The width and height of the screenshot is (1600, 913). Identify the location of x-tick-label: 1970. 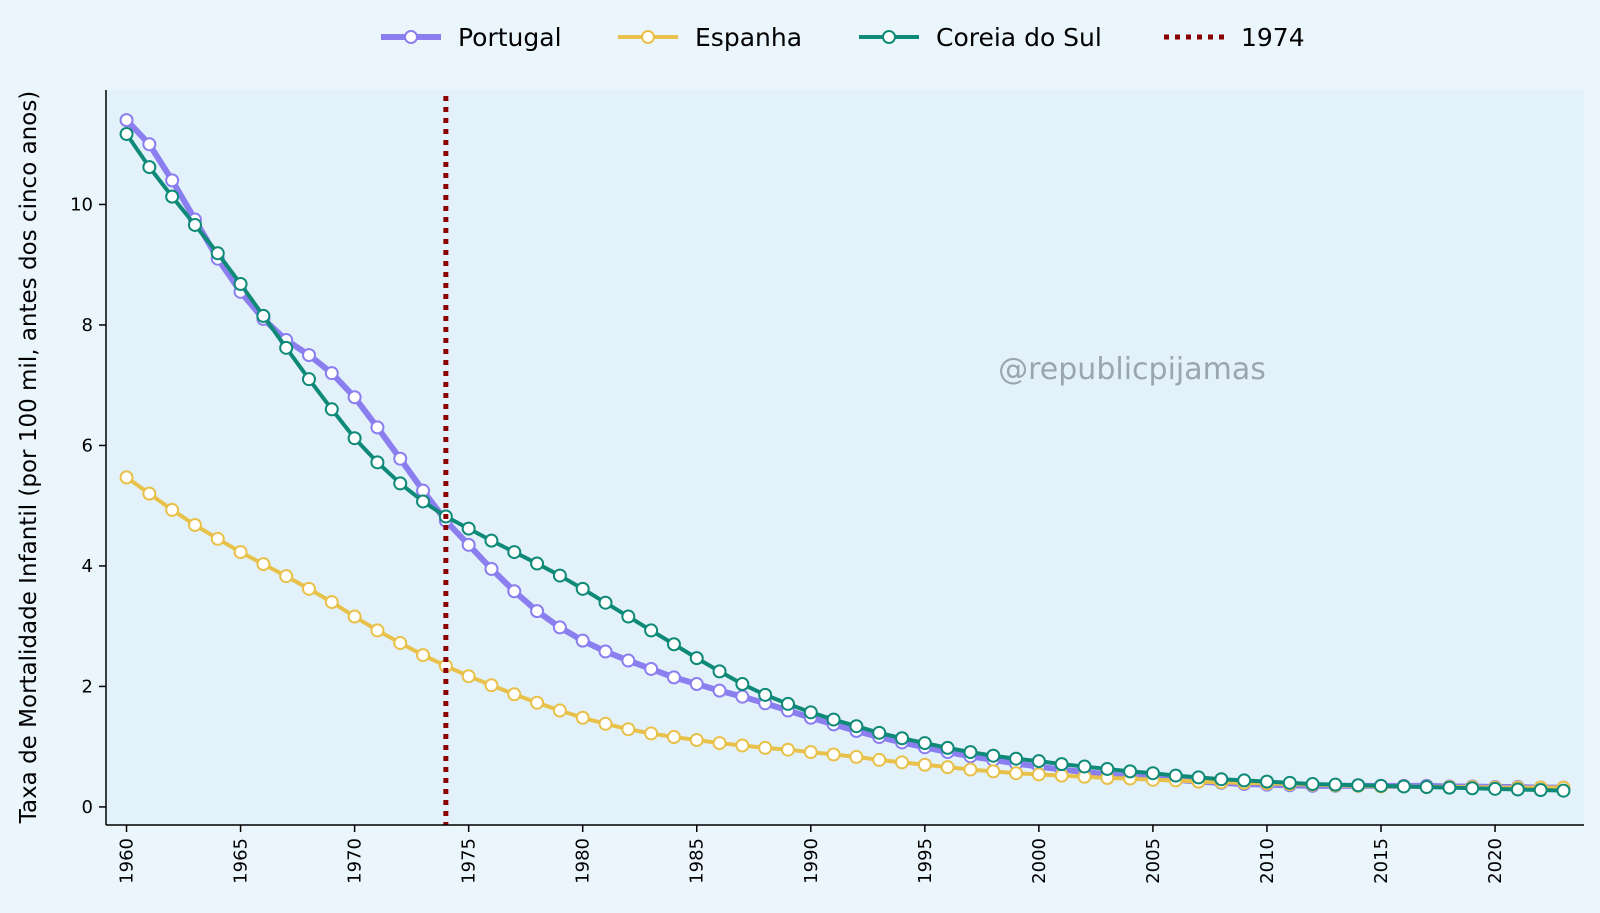
(355, 861).